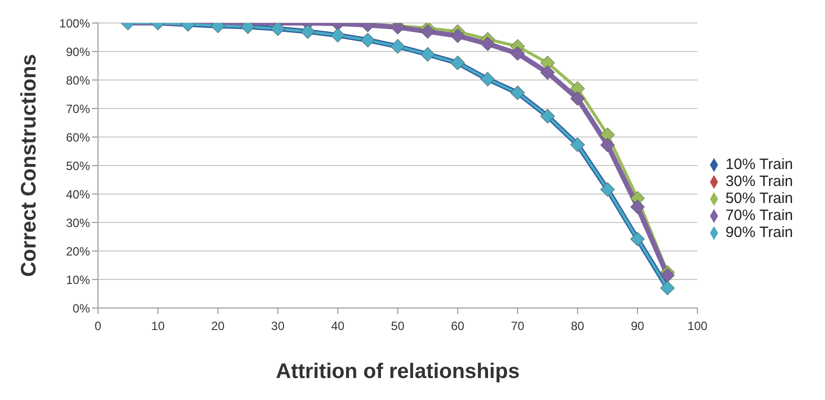 This screenshot has width=825, height=400. Describe the element at coordinates (759, 232) in the screenshot. I see `legend-label: 90% Train` at that location.